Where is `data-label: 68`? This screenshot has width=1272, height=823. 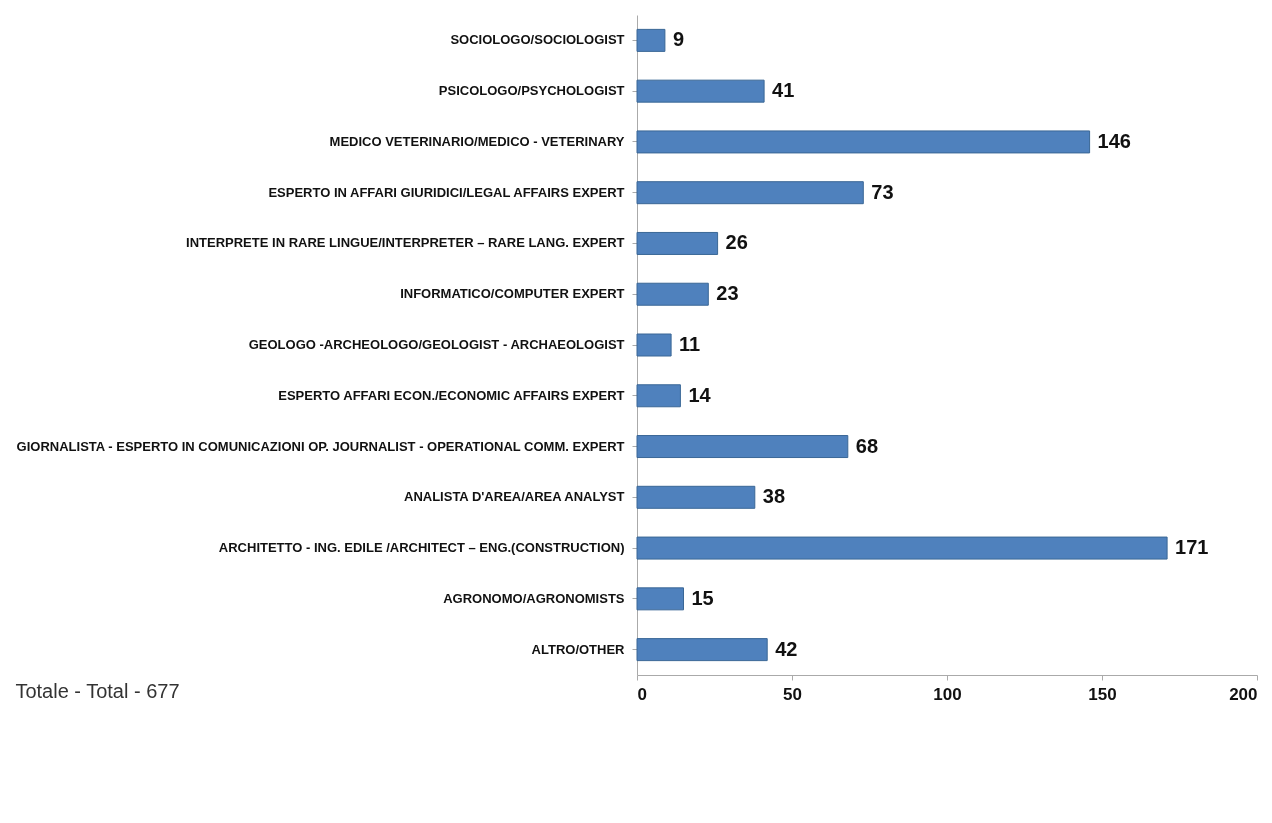
data-label: 68 is located at coordinates (867, 445).